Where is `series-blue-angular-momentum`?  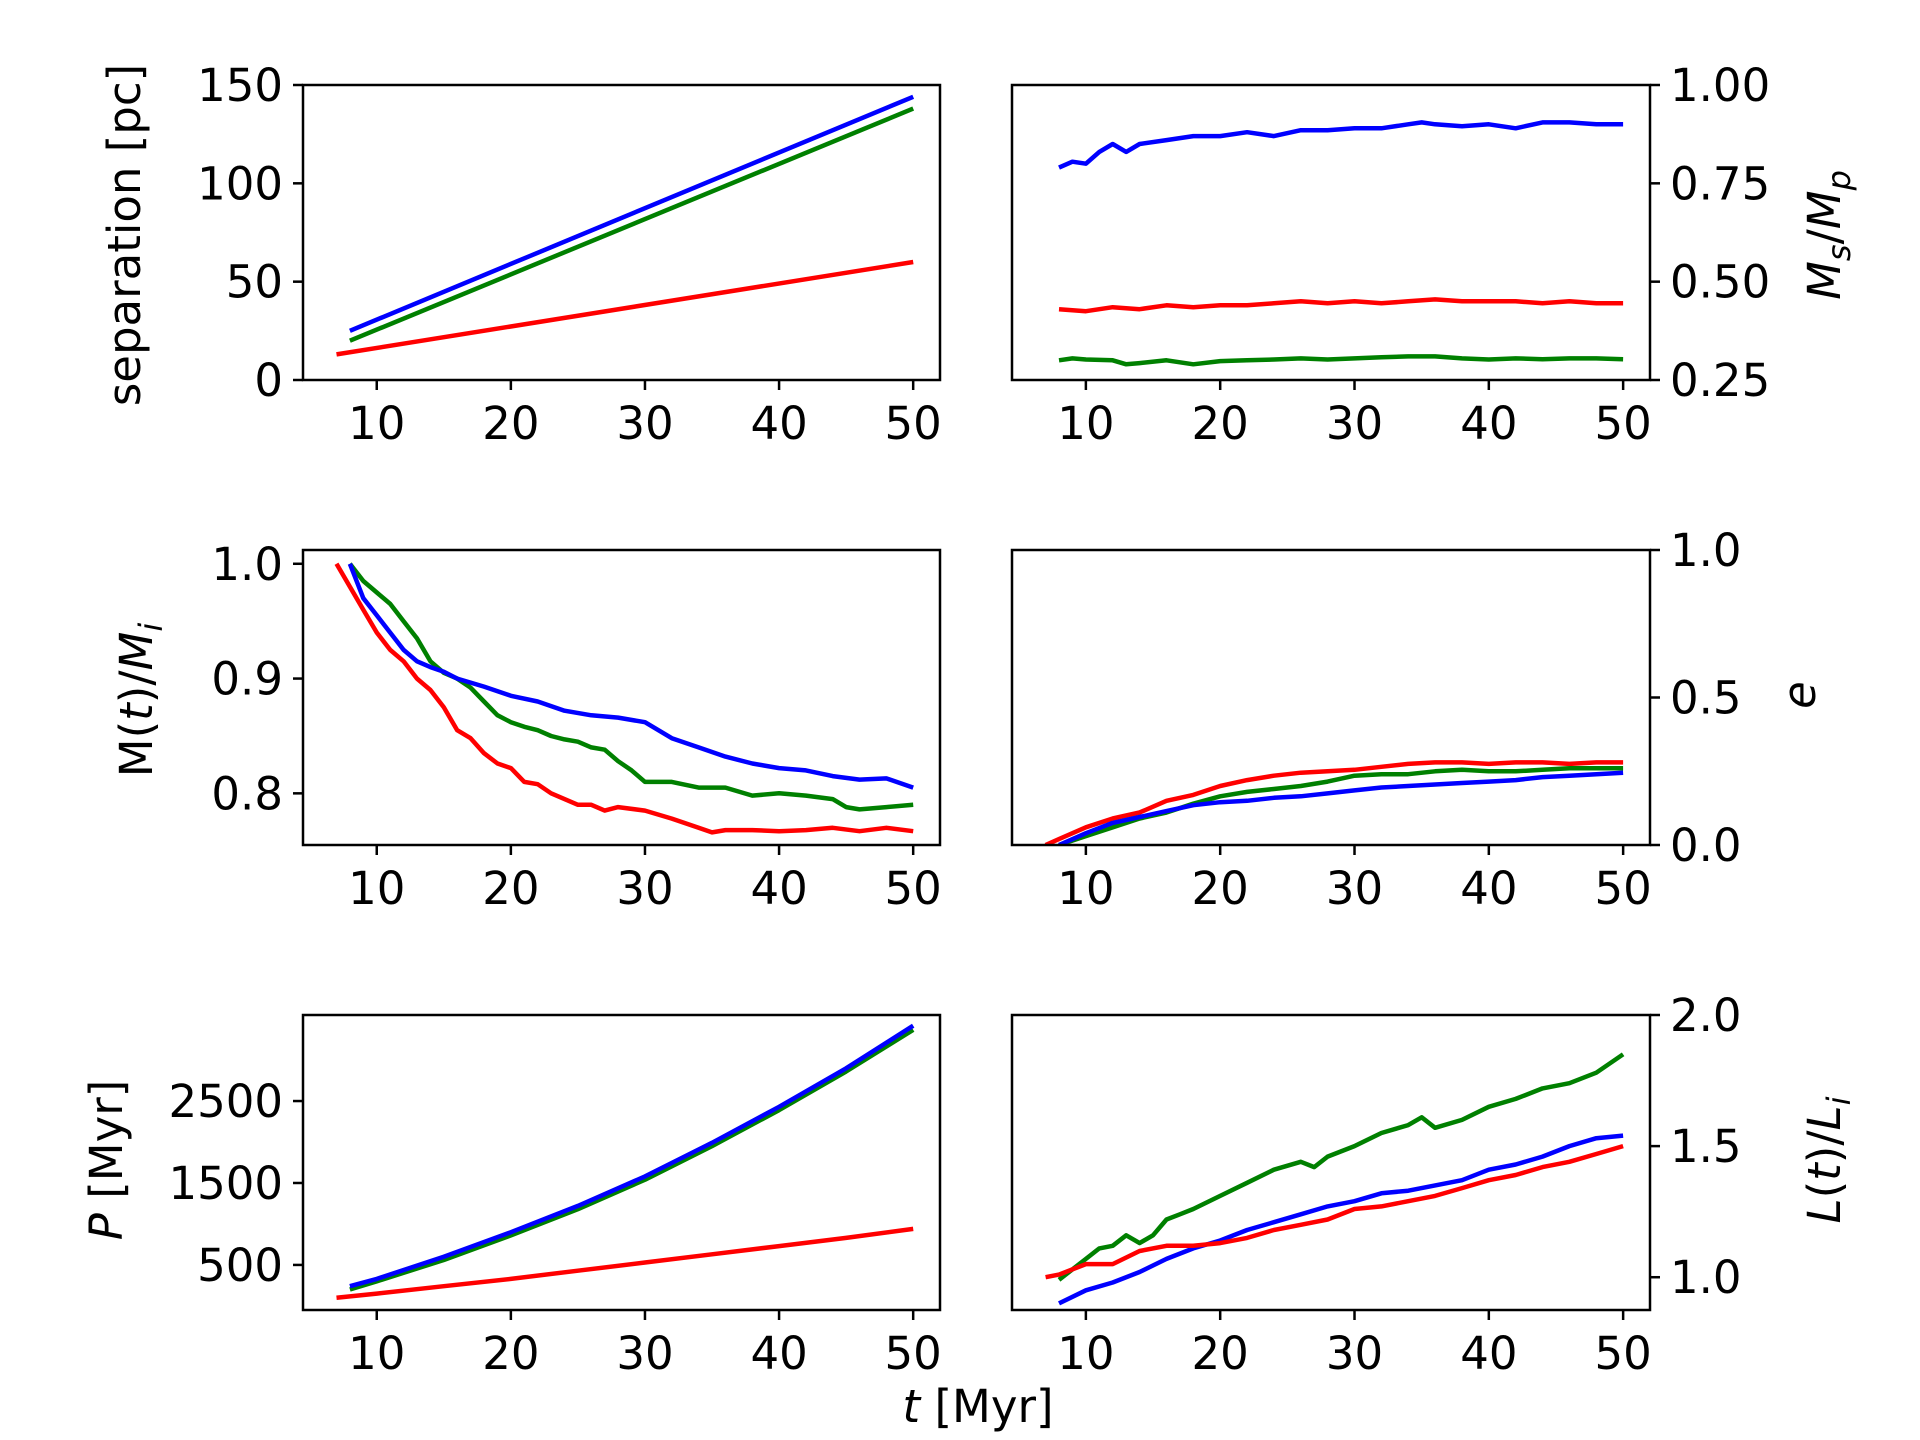 series-blue-angular-momentum is located at coordinates (1341, 1219).